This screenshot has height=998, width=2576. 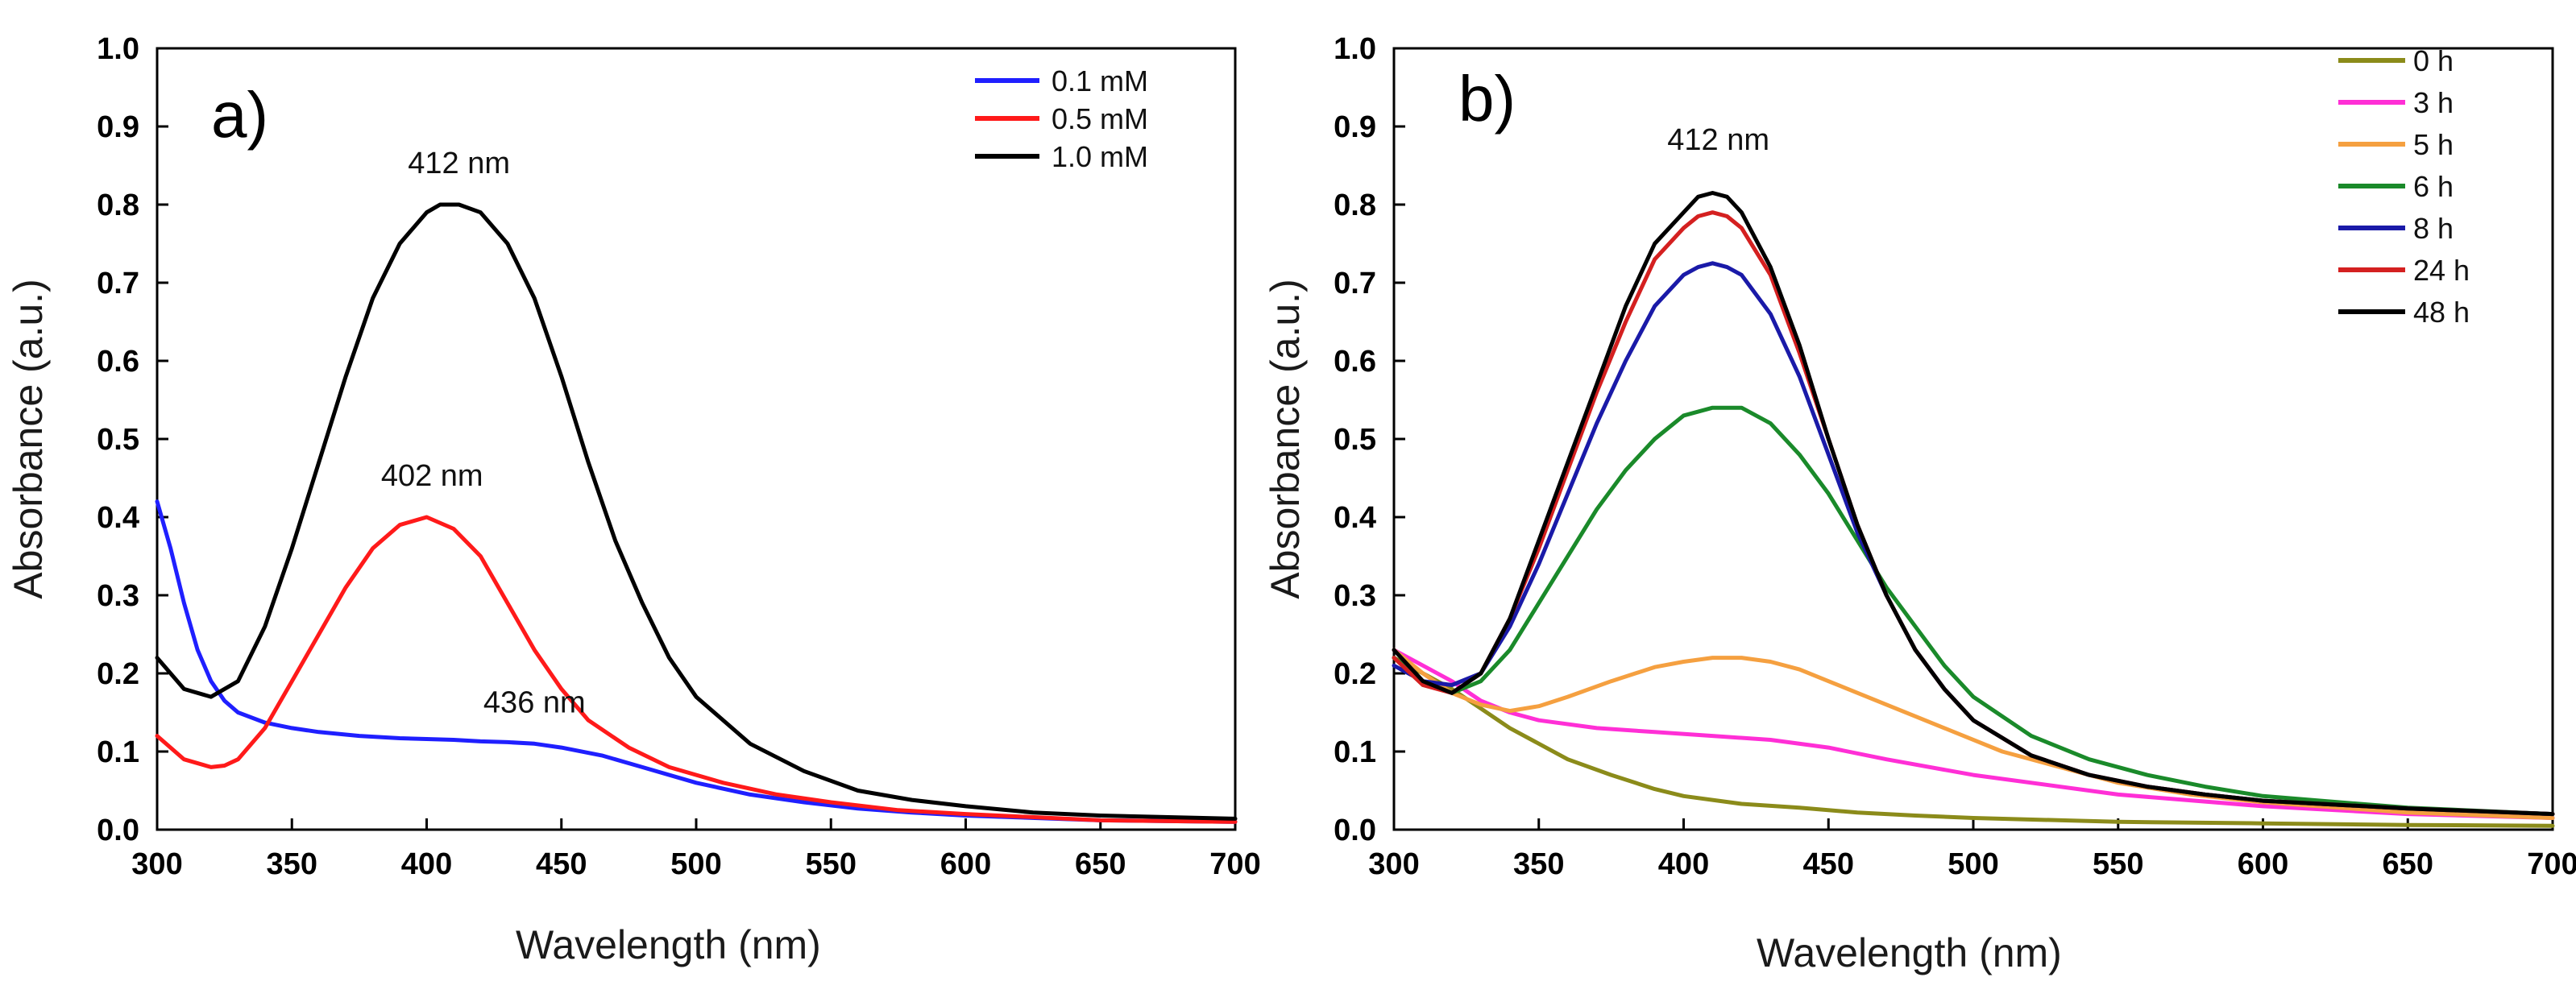 I want to click on legend-label: 24 h, so click(x=2441, y=270).